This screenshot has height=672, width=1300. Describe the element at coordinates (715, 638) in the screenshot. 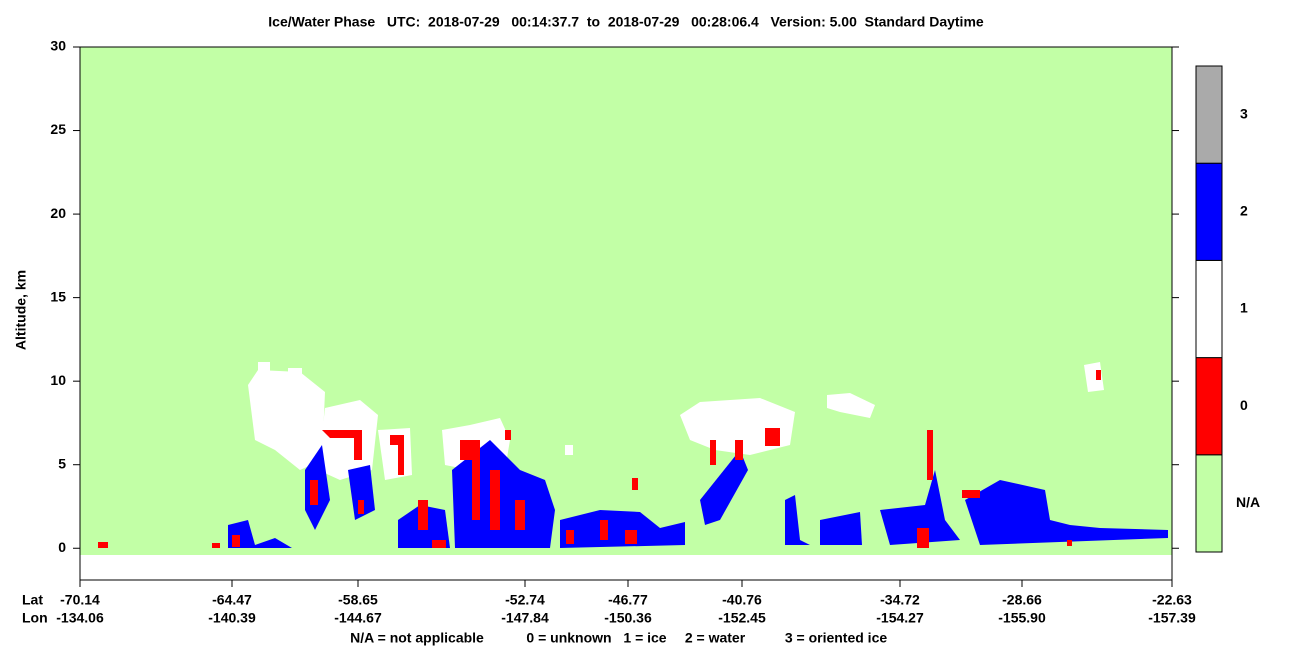

I see `footnote-item: 2 = water` at that location.